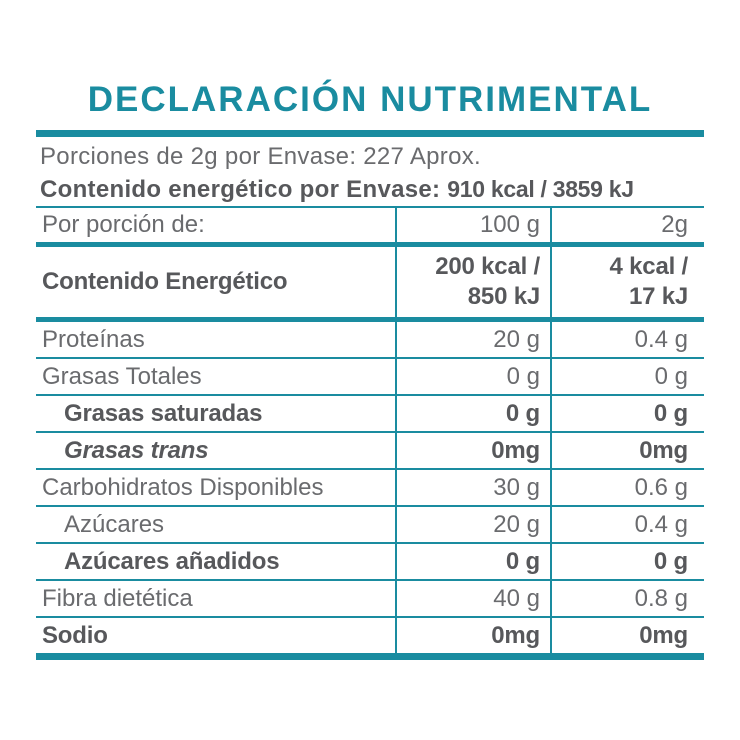 Image resolution: width=740 pixels, height=740 pixels. What do you see at coordinates (370, 337) in the screenshot?
I see `table-row-proteinas: Proteínas 20 g 0.4 g` at bounding box center [370, 337].